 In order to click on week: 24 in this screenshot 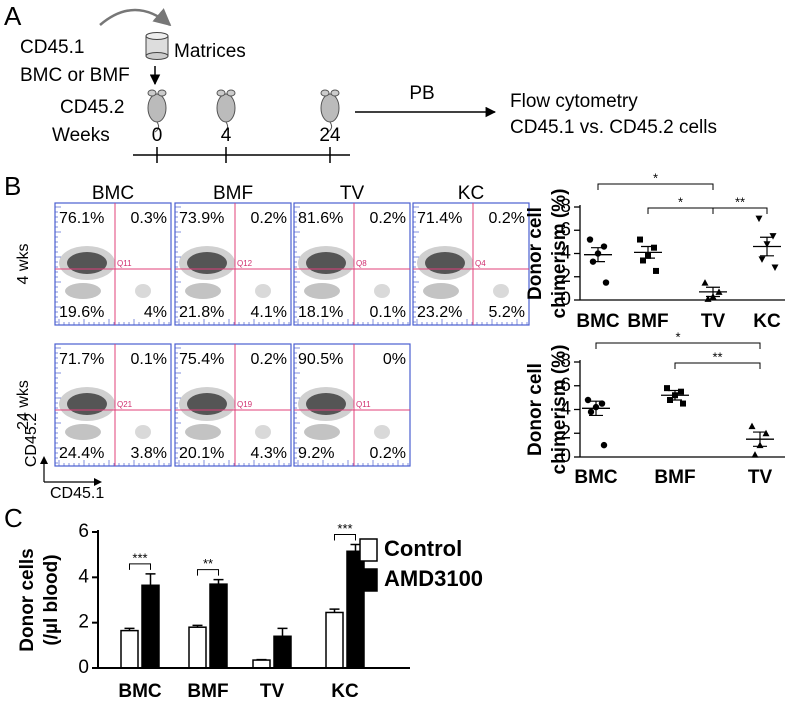, I will do `click(330, 135)`.